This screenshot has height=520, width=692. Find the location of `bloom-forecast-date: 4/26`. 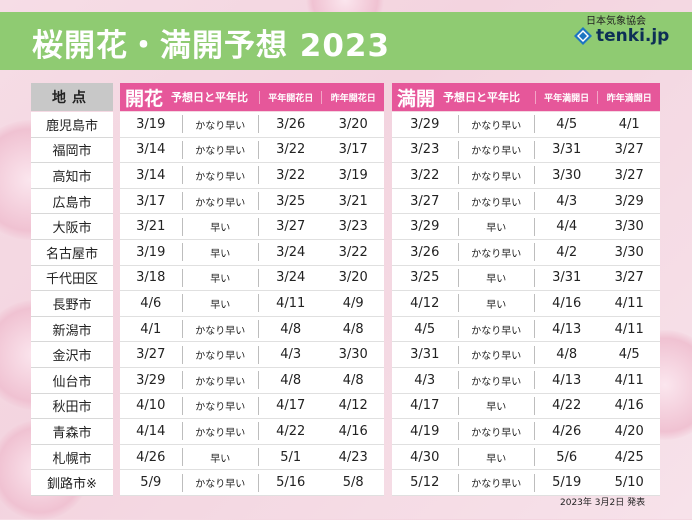

bloom-forecast-date: 4/26 is located at coordinates (151, 457).